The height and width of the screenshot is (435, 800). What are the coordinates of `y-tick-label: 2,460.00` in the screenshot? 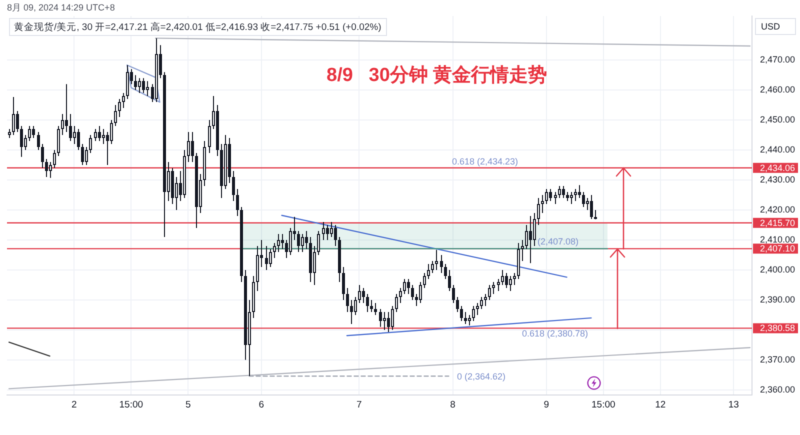 It's located at (778, 89).